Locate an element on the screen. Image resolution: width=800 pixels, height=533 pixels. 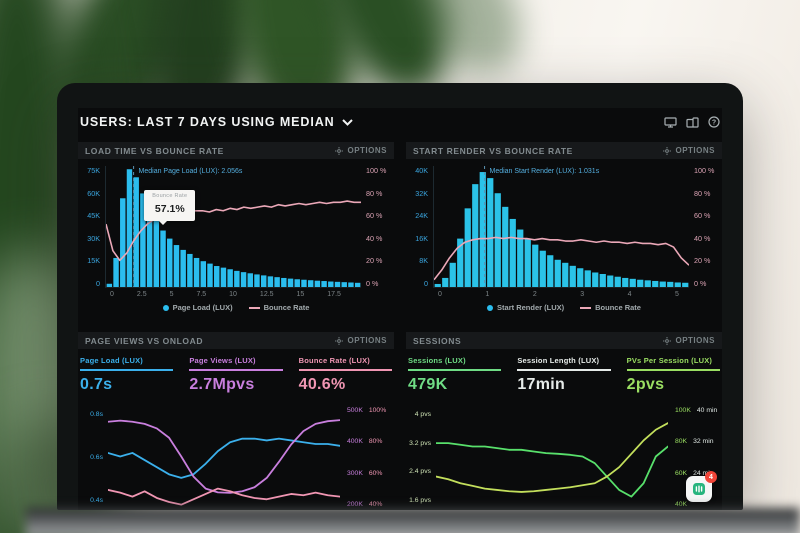
legend-item: Page Load (LUX) is located at coordinates (197, 307).